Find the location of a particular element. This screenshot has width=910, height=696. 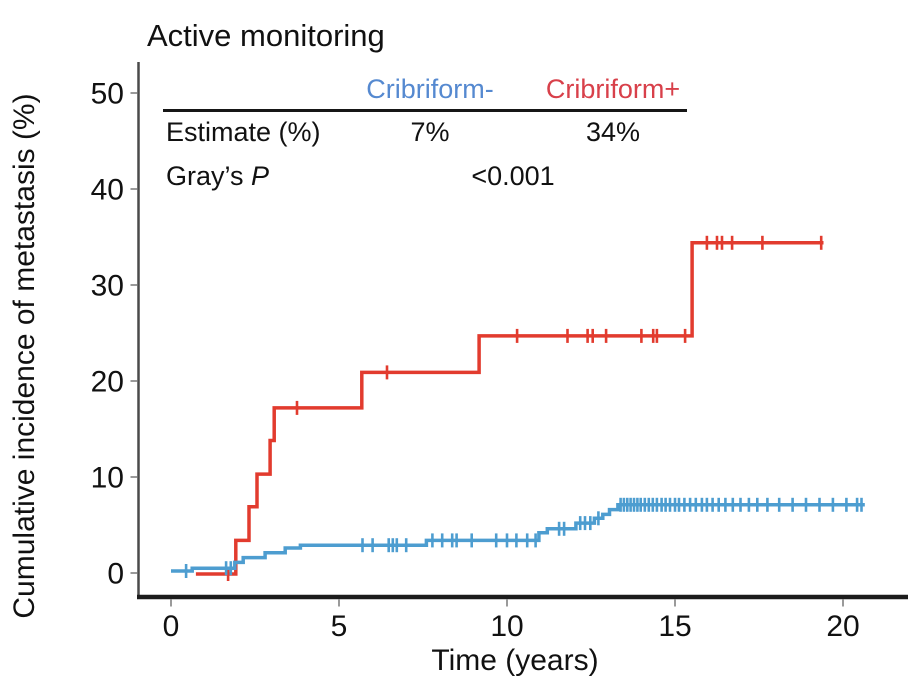

grays-p-value: <0.001 is located at coordinates (513, 176).